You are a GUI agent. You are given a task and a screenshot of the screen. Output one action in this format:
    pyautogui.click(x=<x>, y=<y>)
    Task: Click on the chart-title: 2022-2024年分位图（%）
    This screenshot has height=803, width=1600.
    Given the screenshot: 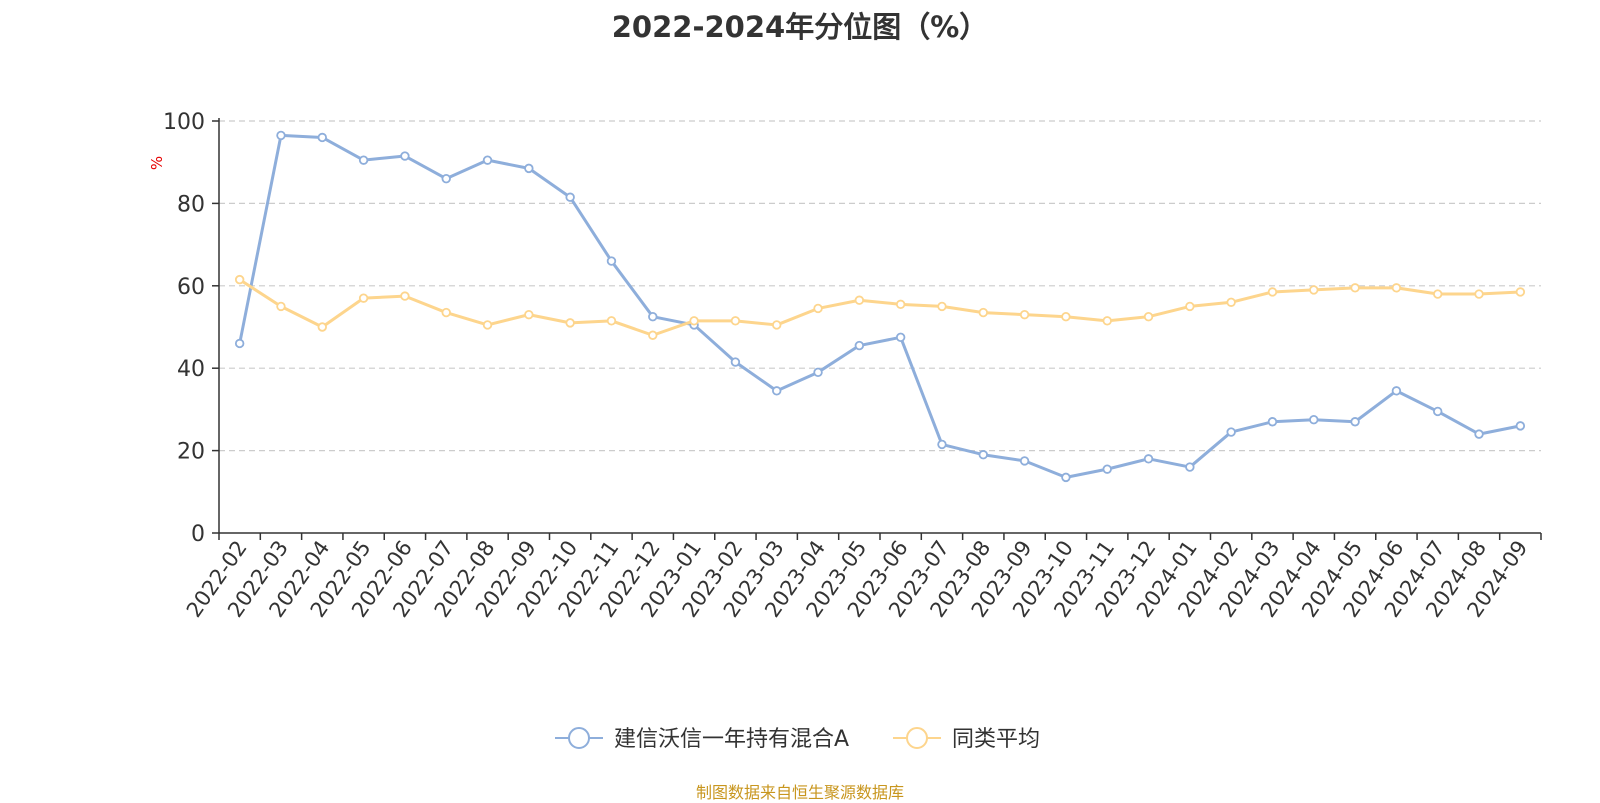 What is the action you would take?
    pyautogui.click(x=800, y=27)
    